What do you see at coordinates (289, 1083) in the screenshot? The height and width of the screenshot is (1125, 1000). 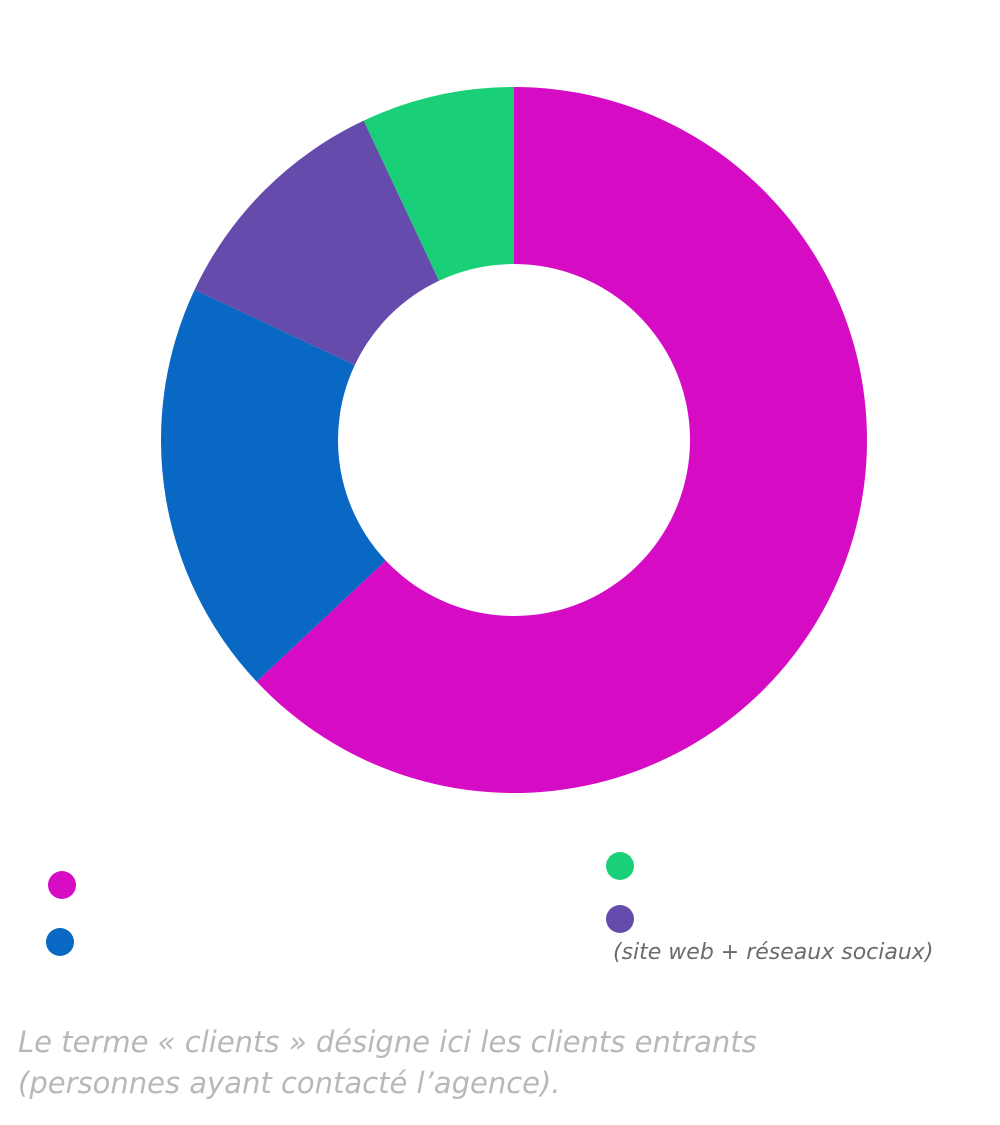 I see `footnote-line-2: (personnes ayant contacté l’agence).` at bounding box center [289, 1083].